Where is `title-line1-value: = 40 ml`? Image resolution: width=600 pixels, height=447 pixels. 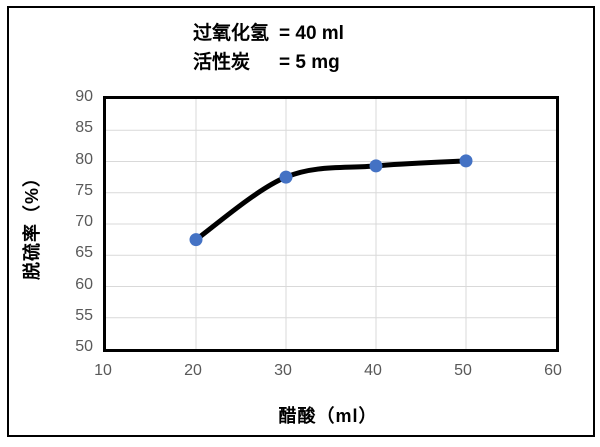
title-line1-value: = 40 ml is located at coordinates (311, 33).